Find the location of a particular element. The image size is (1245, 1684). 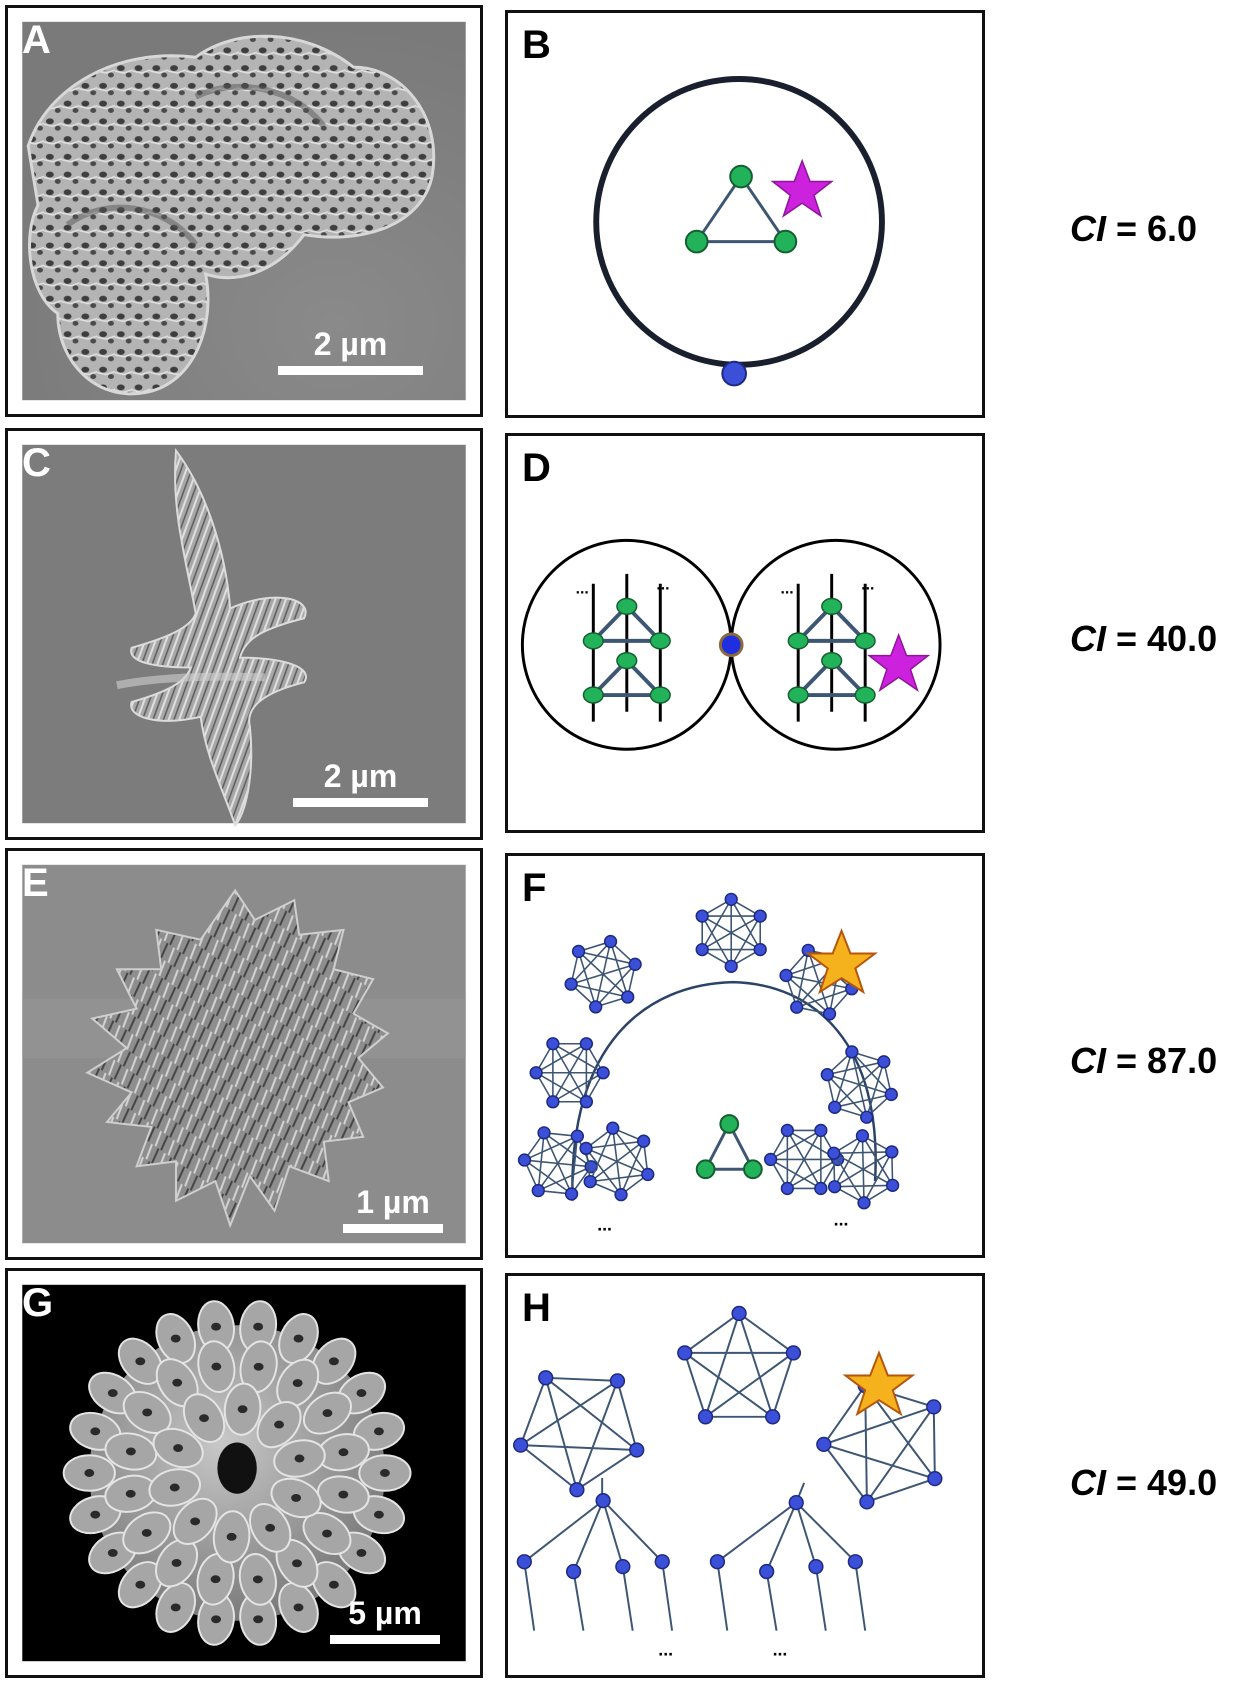

right-ring is located at coordinates (835, 644).